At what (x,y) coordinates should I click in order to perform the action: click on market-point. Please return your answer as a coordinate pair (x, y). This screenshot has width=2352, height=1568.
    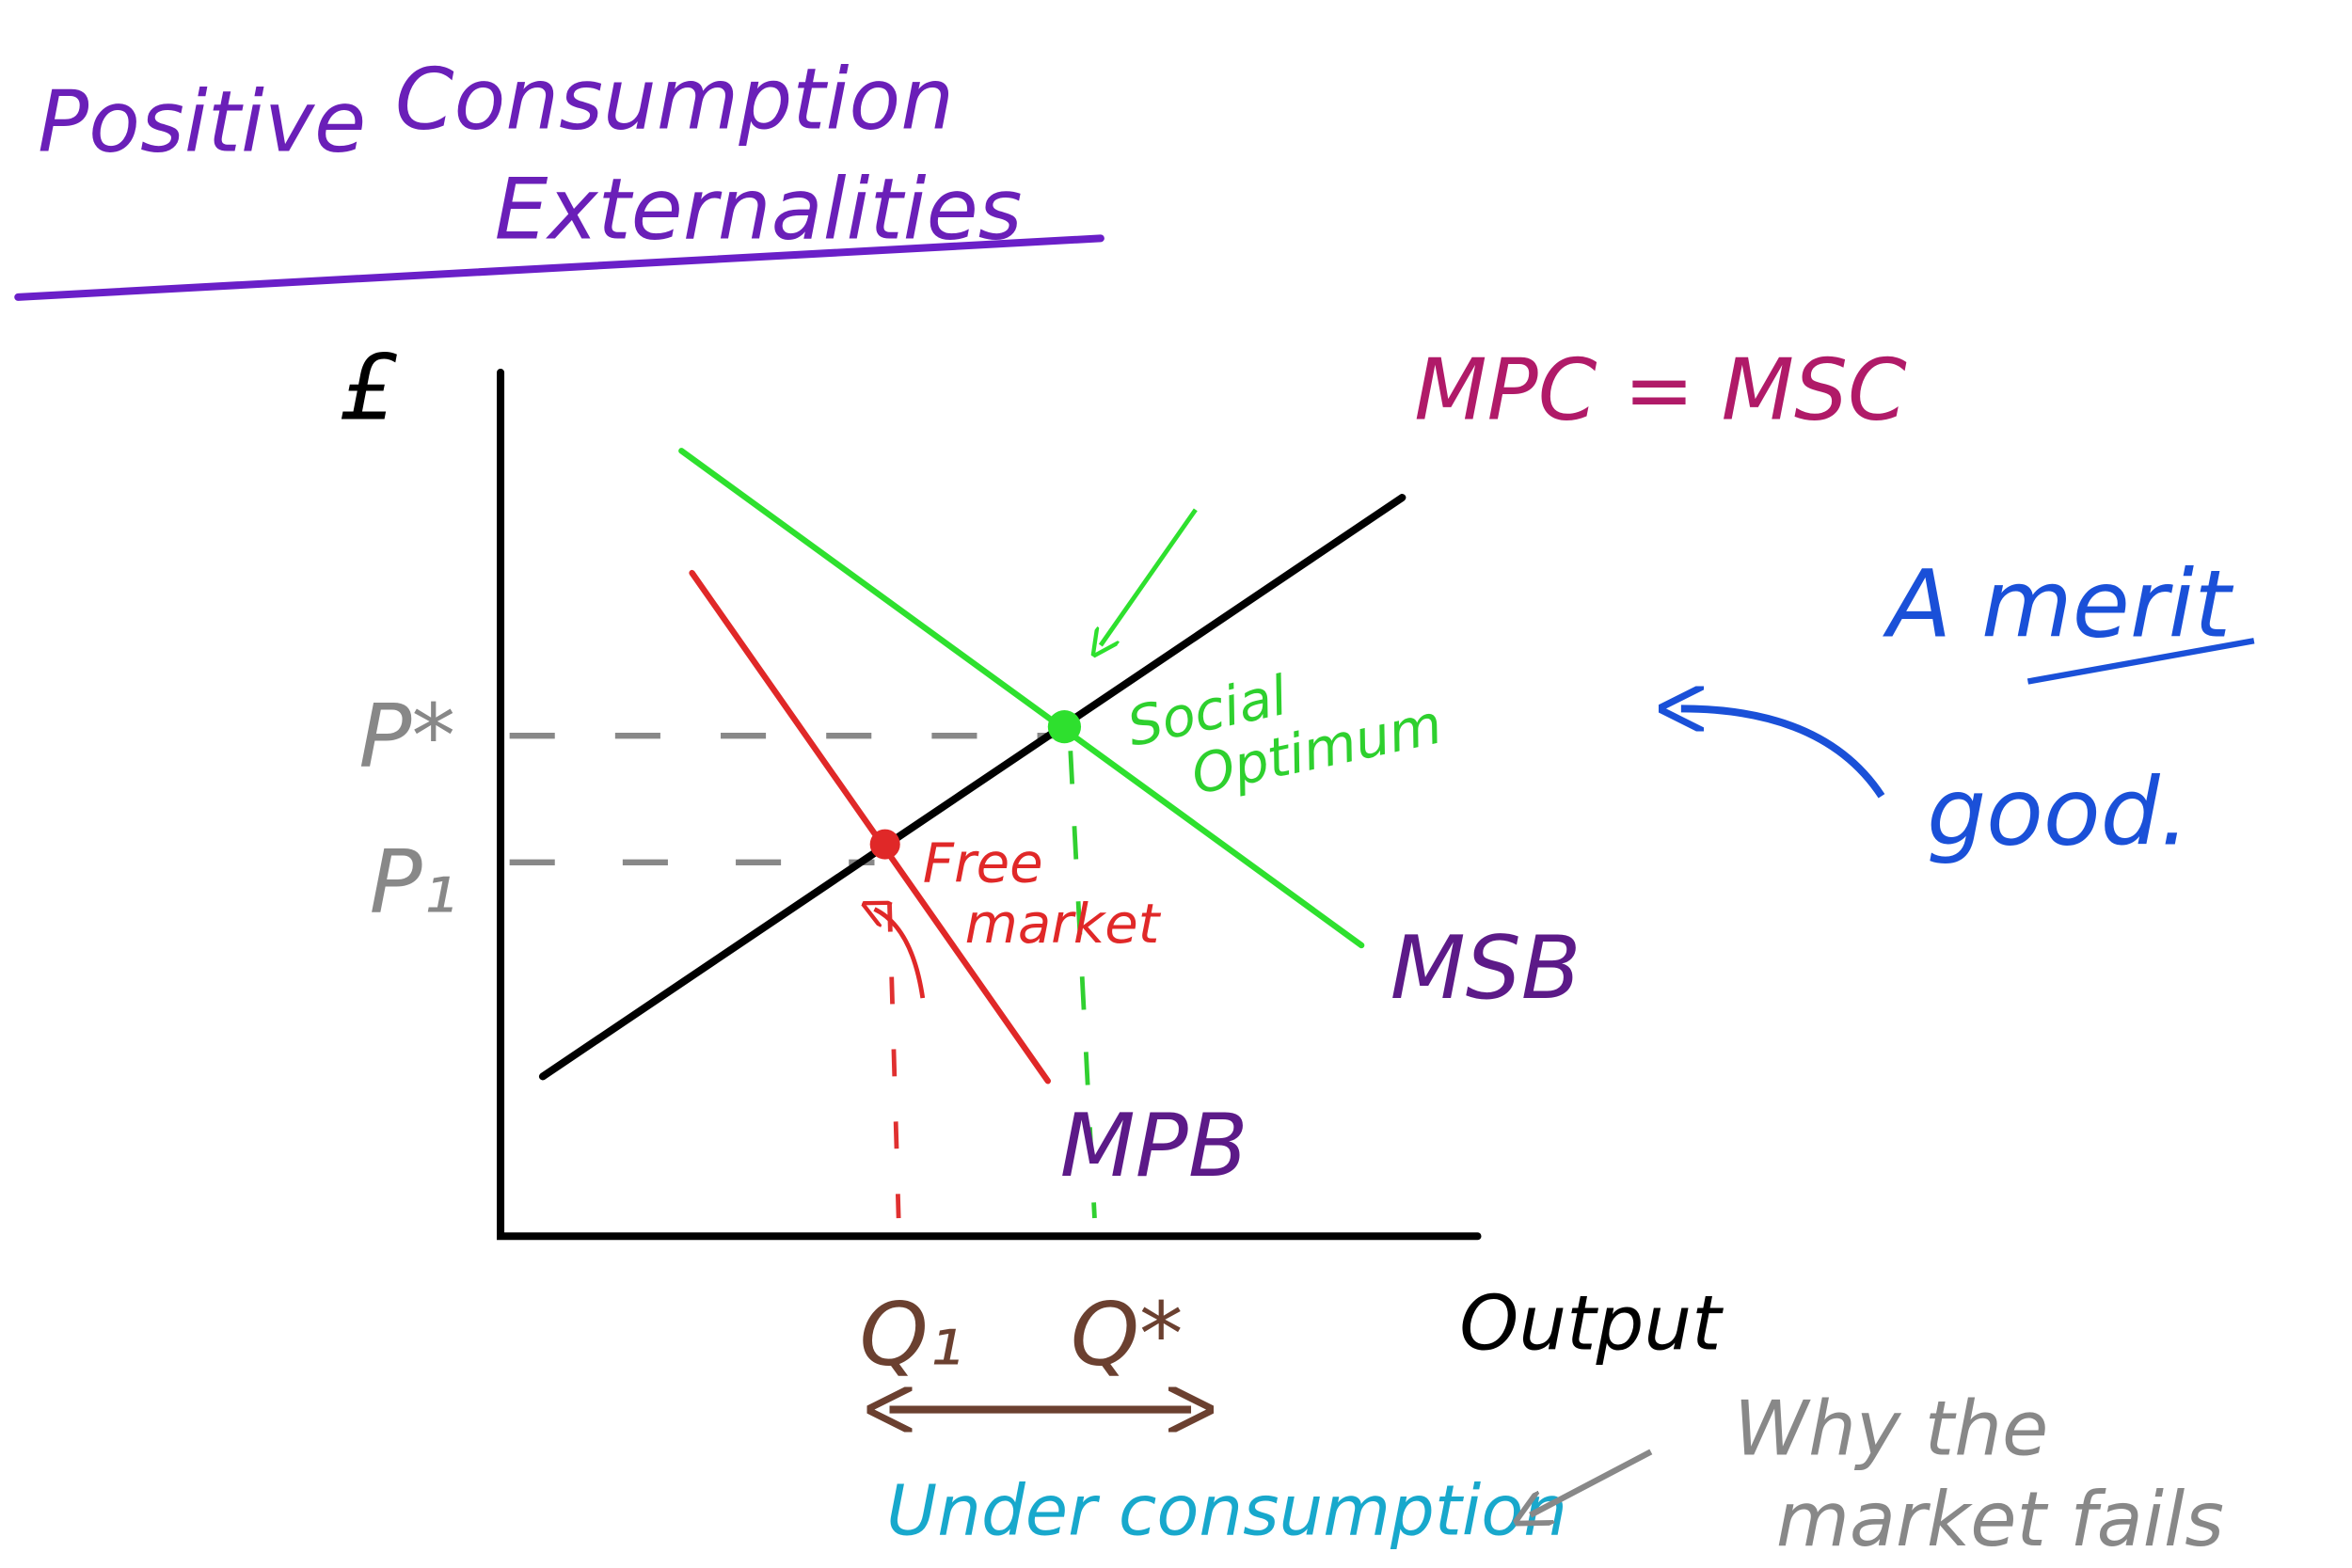
    Looking at the image, I should click on (884, 844).